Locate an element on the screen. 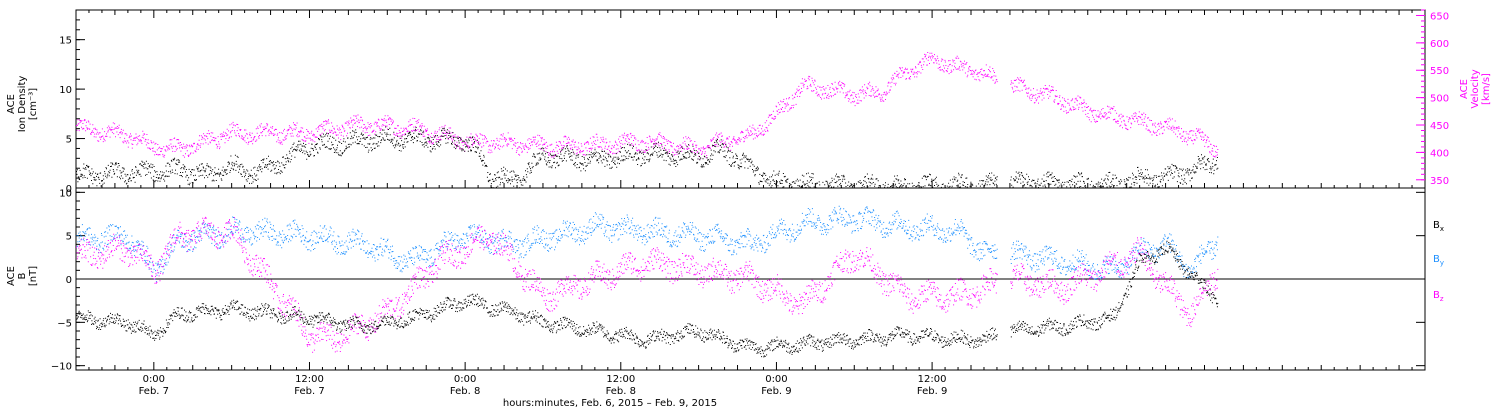  density-axis-tick-label: 15 is located at coordinates (65, 41).